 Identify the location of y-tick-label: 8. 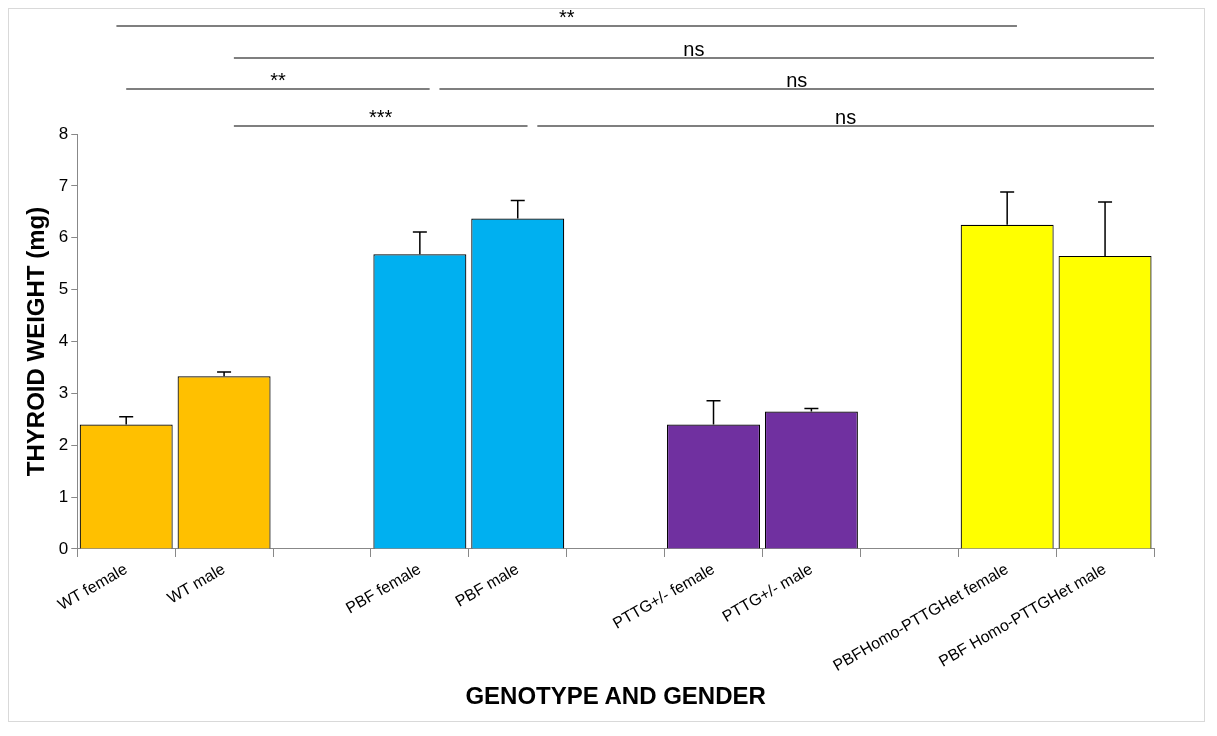
(63, 133).